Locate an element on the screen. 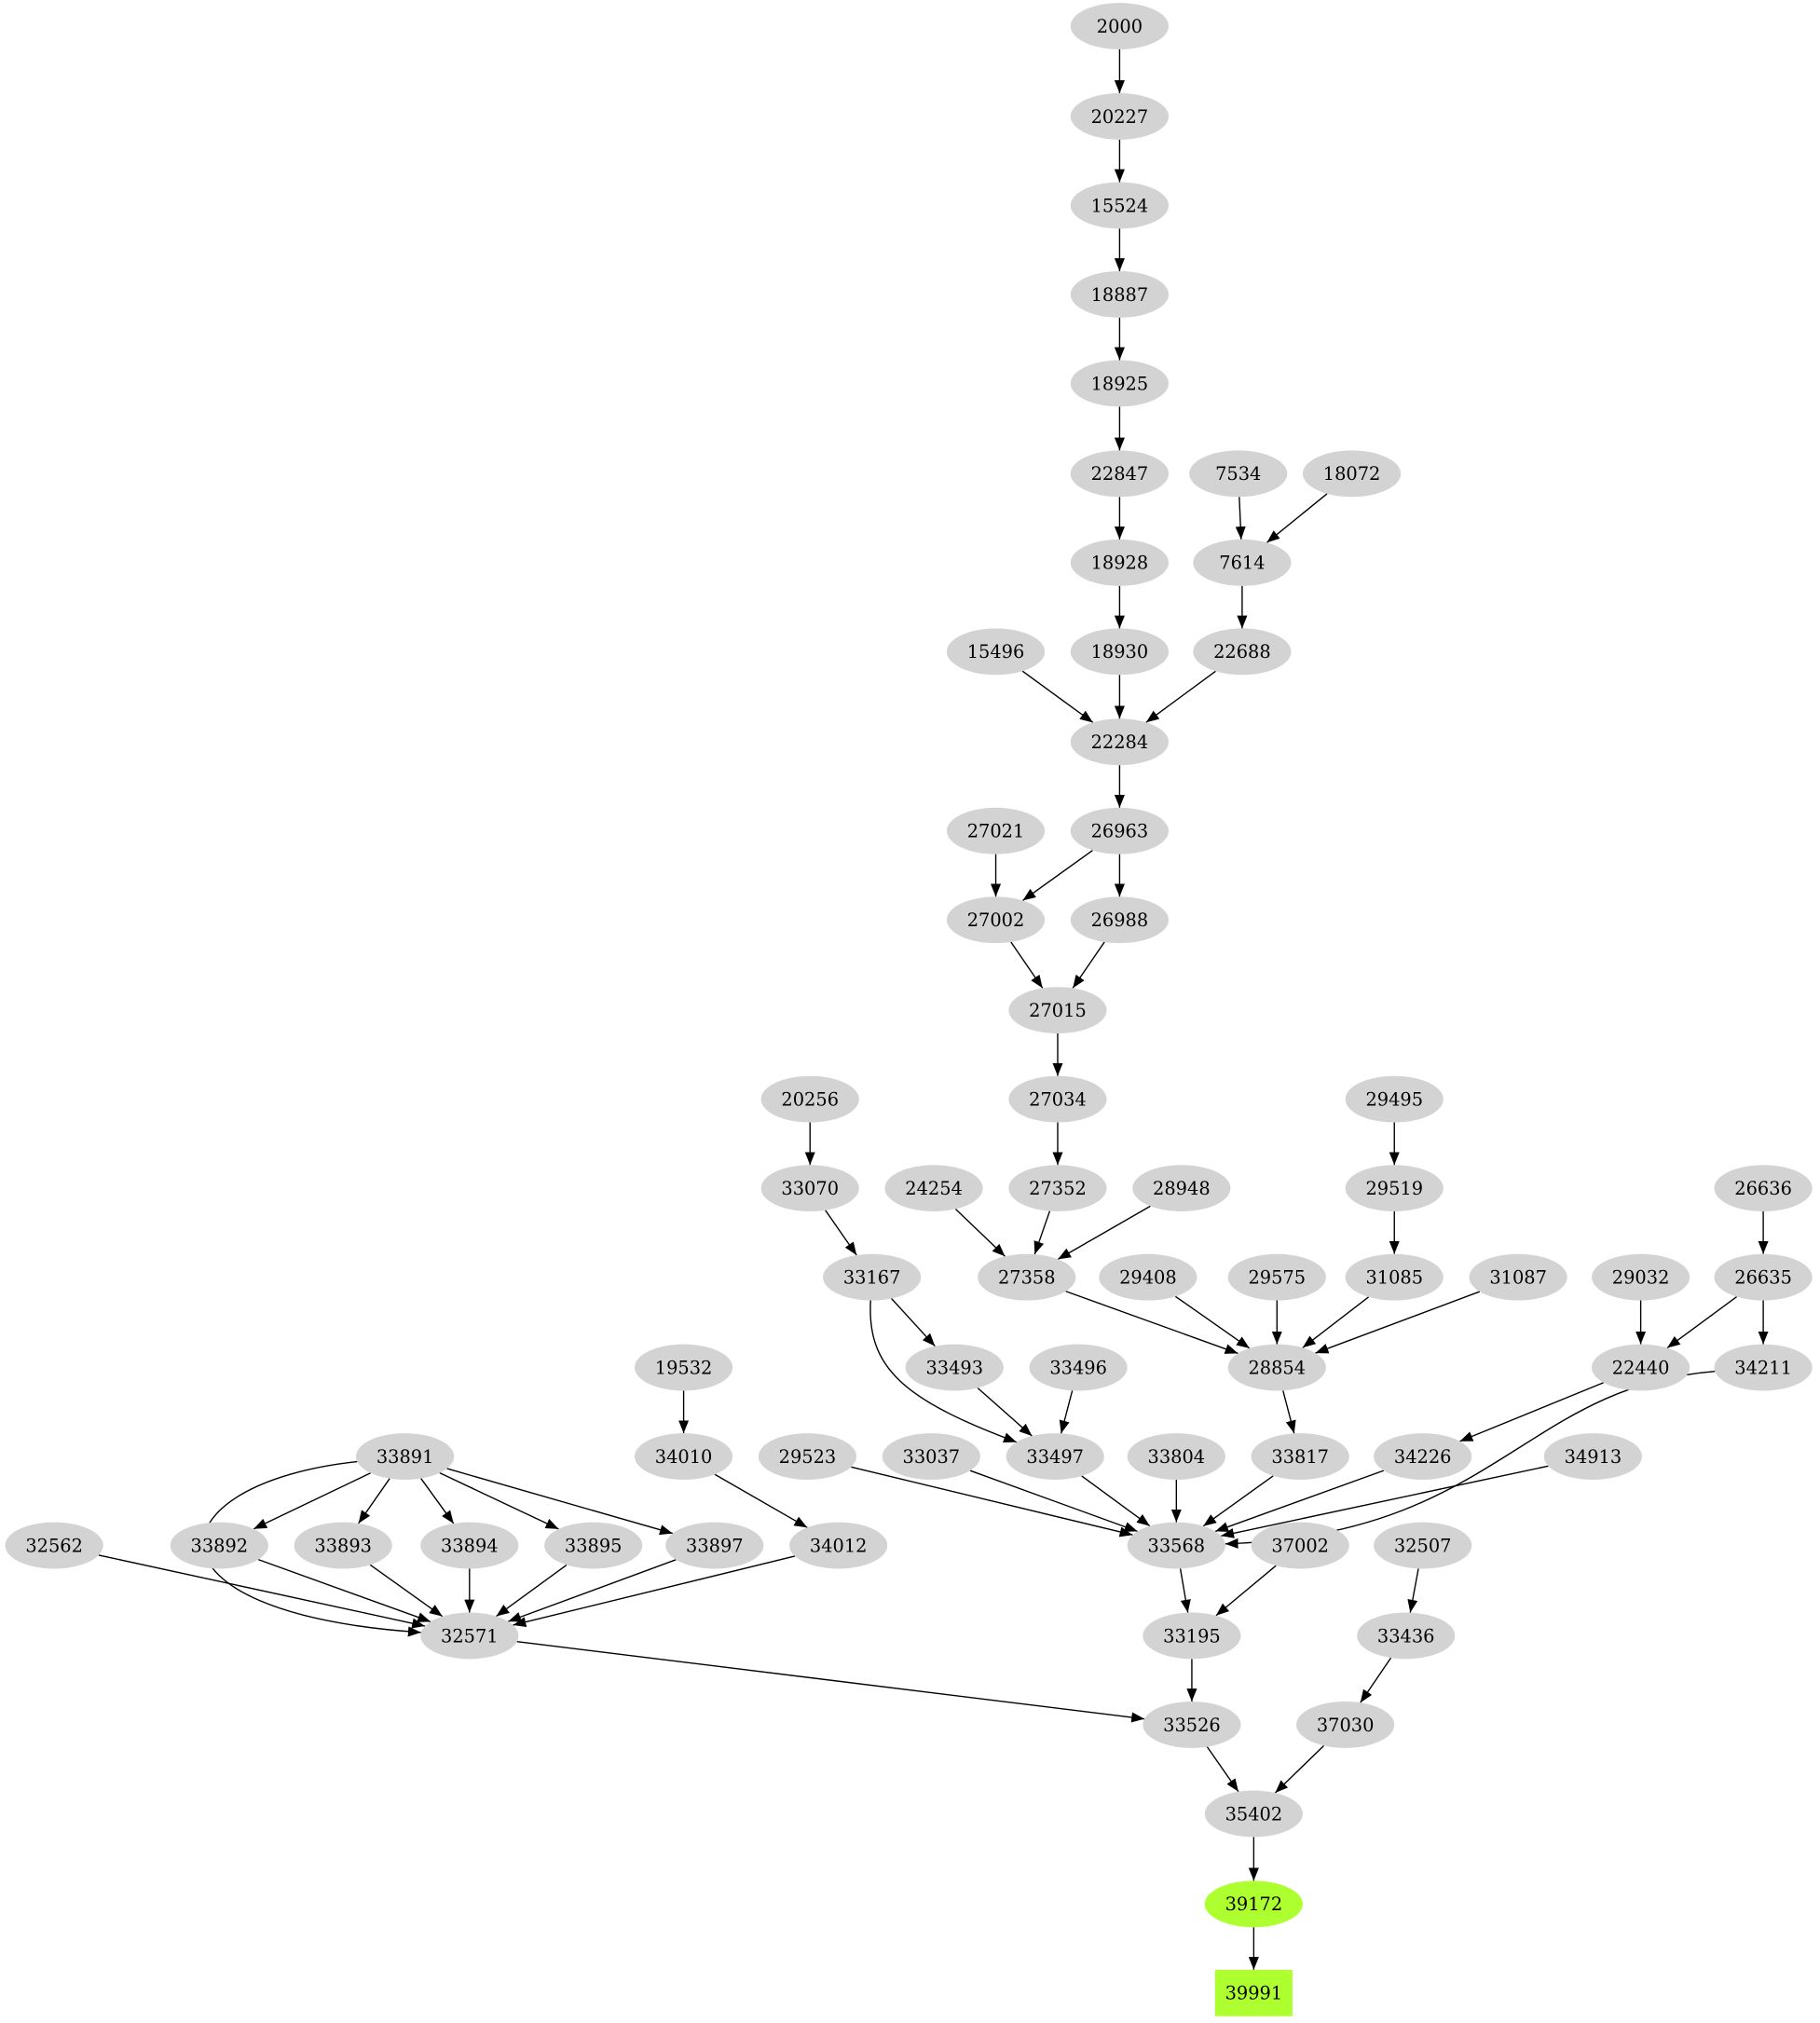  node-33895: 33895 is located at coordinates (593, 1545).